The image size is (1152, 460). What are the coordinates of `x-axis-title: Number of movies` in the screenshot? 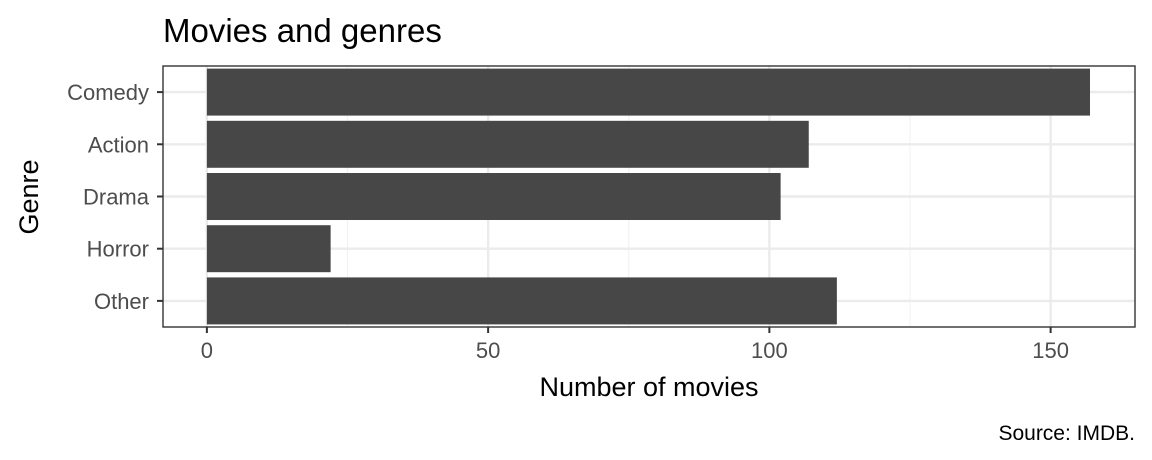 It's located at (648, 387).